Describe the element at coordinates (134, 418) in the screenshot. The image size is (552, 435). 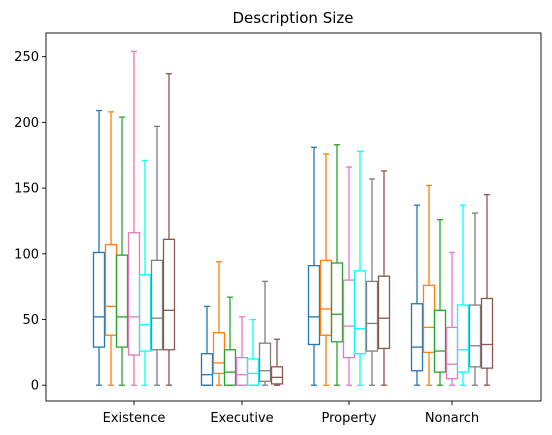
I see `x-tick-label-existence: Existence` at that location.